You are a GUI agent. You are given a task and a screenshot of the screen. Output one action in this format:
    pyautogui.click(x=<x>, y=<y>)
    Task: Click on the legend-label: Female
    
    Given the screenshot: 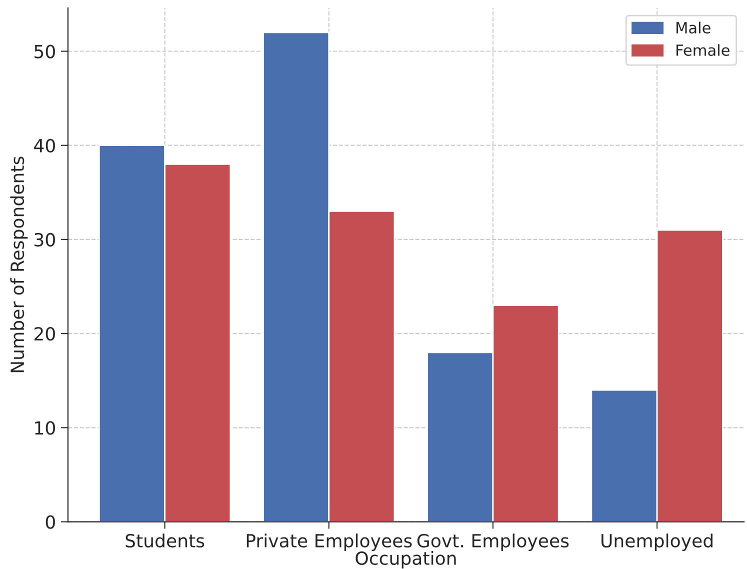 What is the action you would take?
    pyautogui.click(x=703, y=50)
    